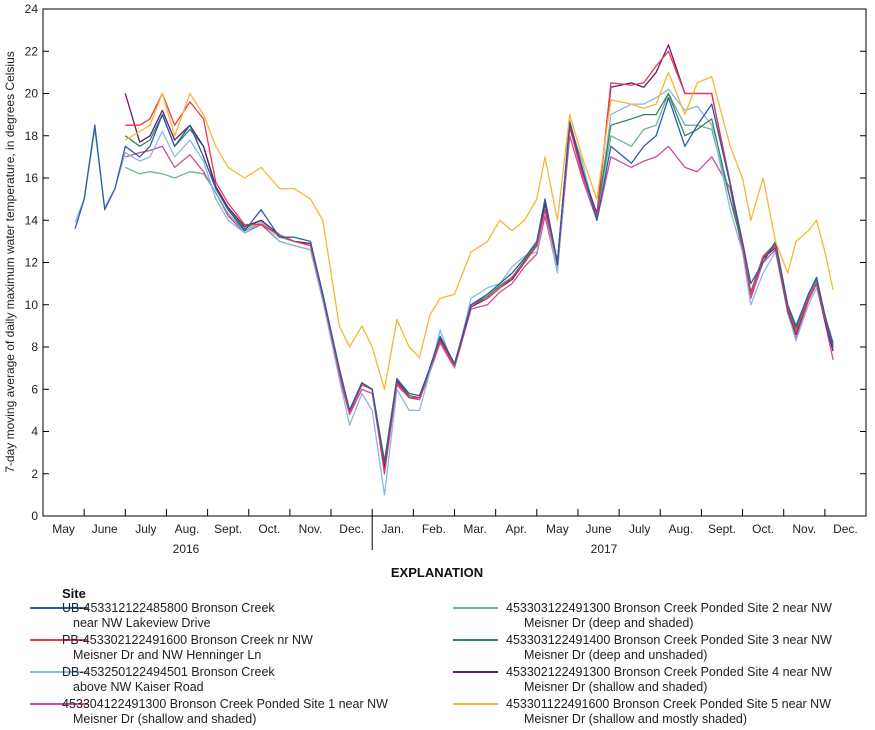 The height and width of the screenshot is (730, 875). What do you see at coordinates (32, 136) in the screenshot?
I see `y-tick-label: 18` at bounding box center [32, 136].